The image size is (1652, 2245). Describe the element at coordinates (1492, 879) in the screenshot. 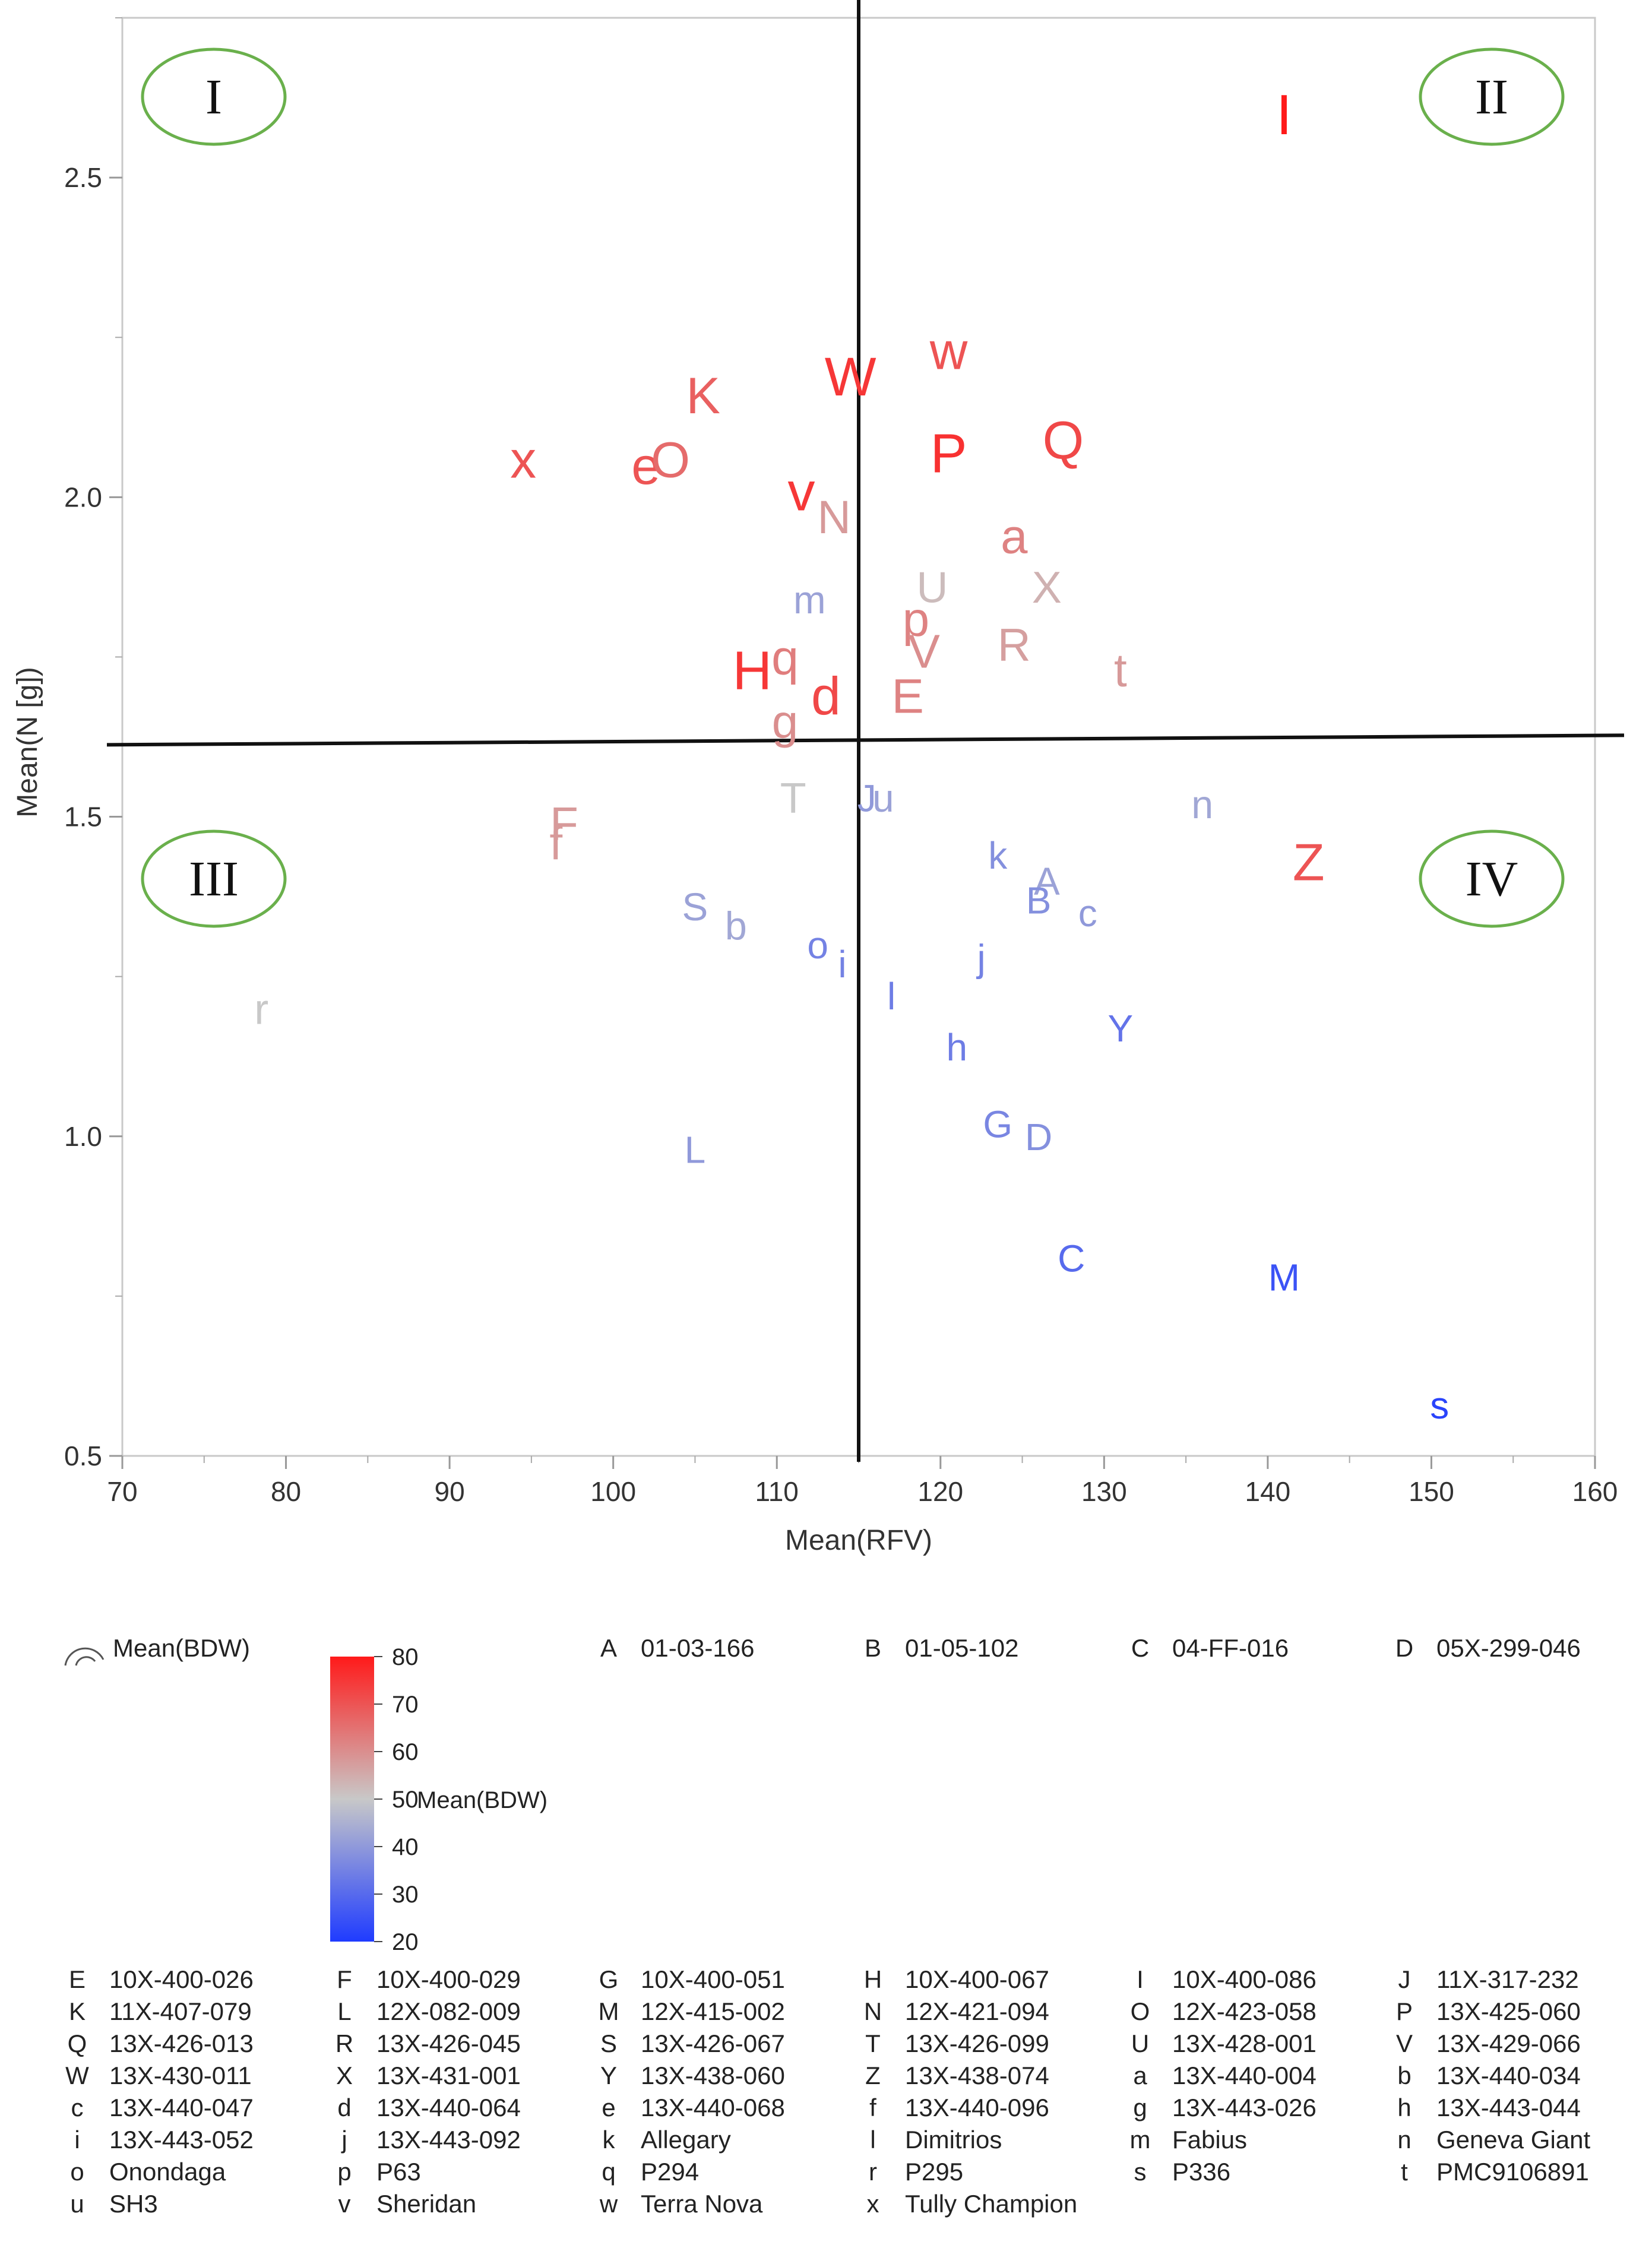

I see `quadrant-label: IV` at that location.